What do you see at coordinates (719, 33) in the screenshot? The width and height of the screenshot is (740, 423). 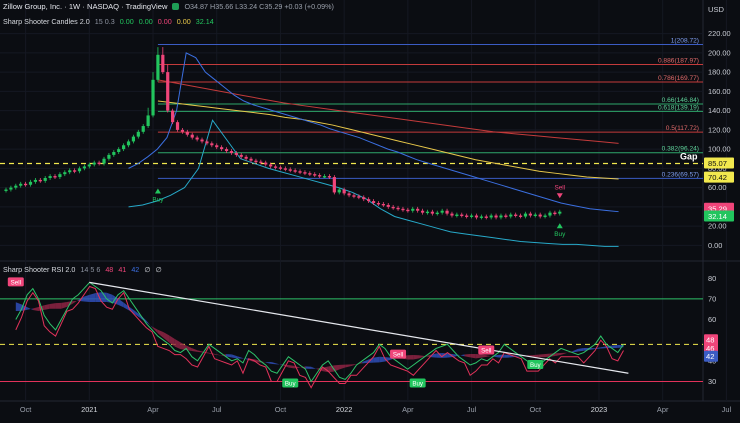 I see `price-tick-label: 220.00` at bounding box center [719, 33].